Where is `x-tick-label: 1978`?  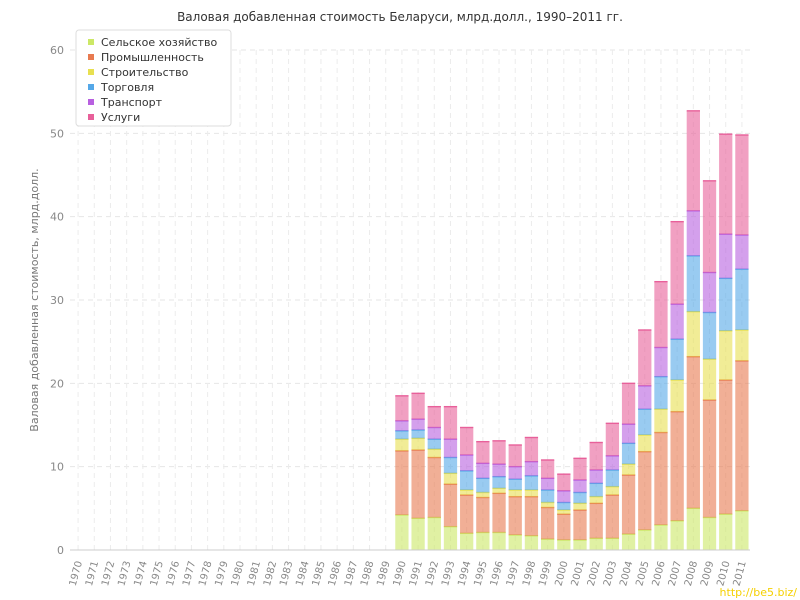 x-tick-label: 1978 is located at coordinates (205, 573).